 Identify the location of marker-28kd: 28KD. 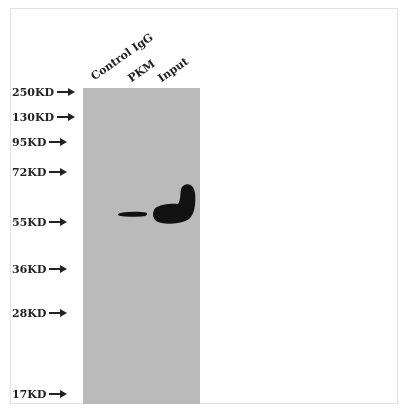
(47, 313).